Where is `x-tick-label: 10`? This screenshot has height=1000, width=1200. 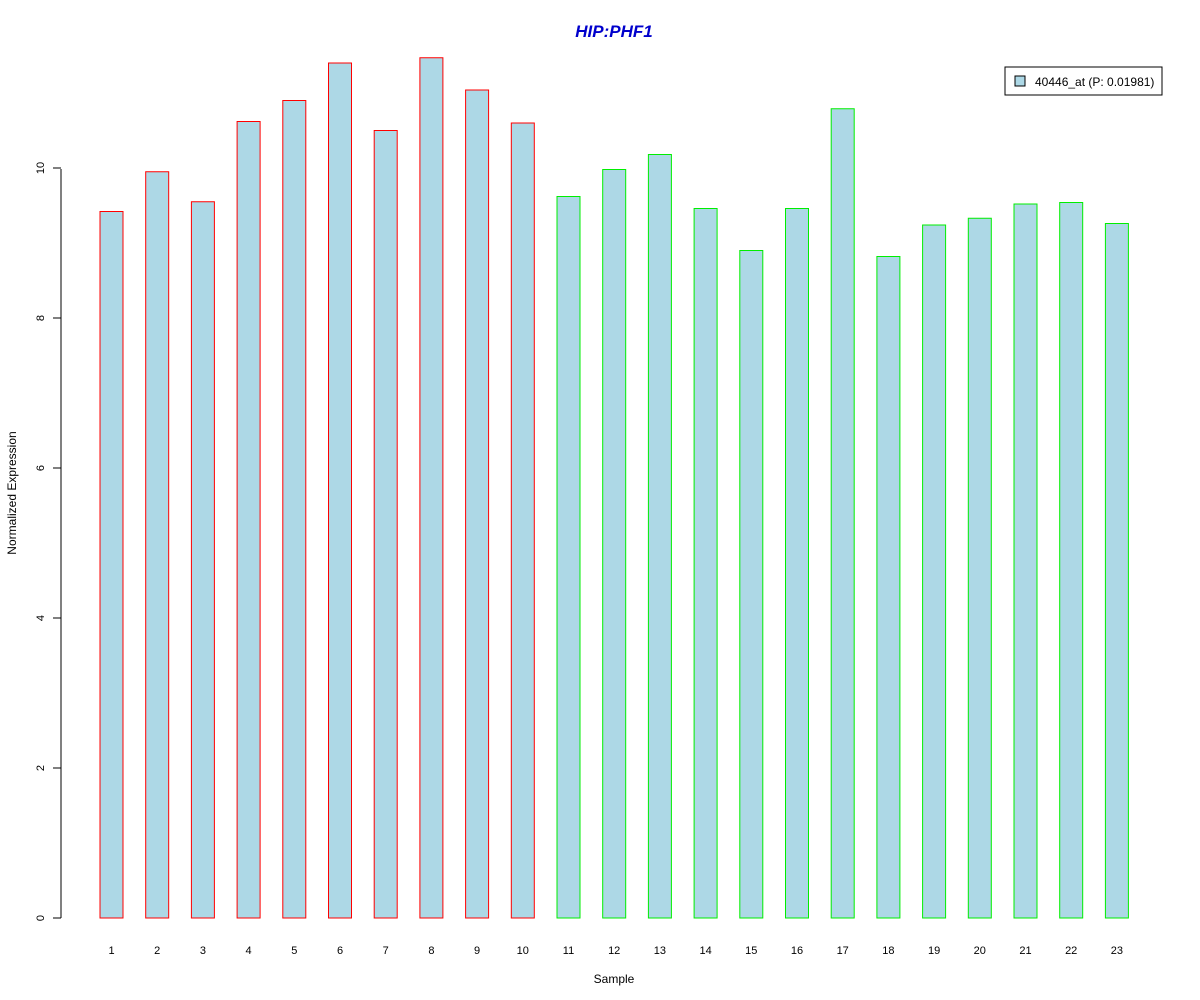
x-tick-label: 10 is located at coordinates (523, 951).